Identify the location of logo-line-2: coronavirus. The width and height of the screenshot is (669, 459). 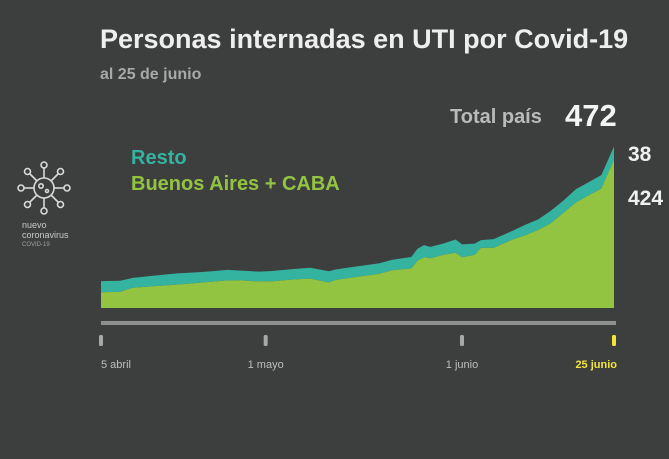
(45, 235).